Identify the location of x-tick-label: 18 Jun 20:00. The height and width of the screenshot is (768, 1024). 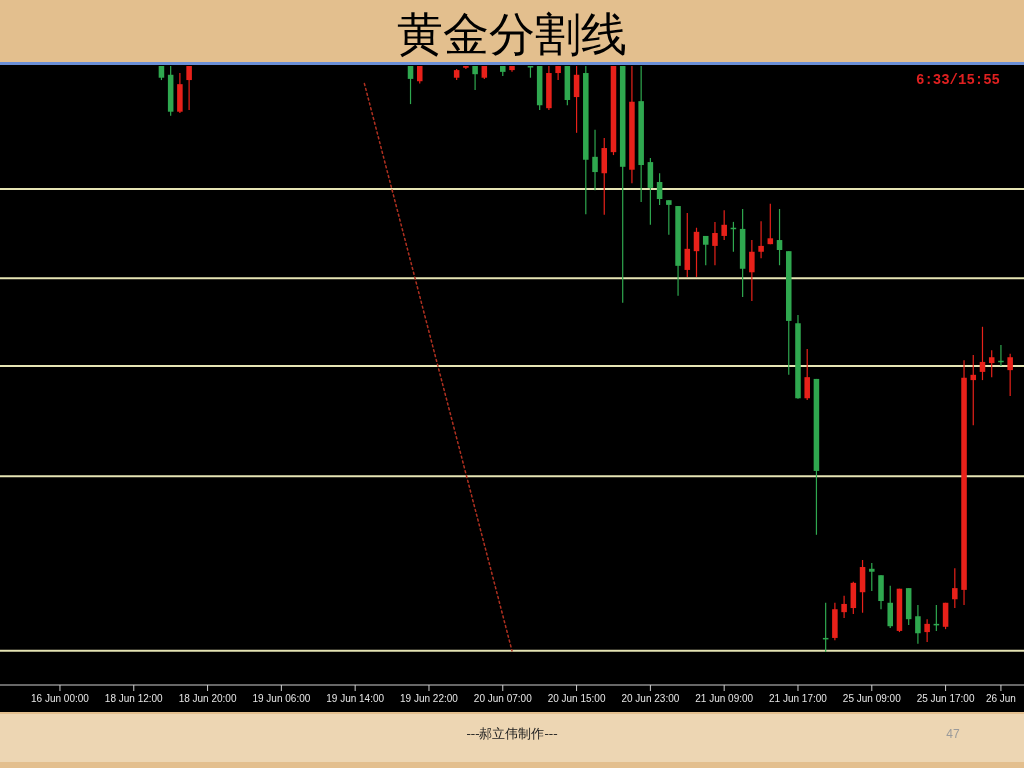
(207, 698).